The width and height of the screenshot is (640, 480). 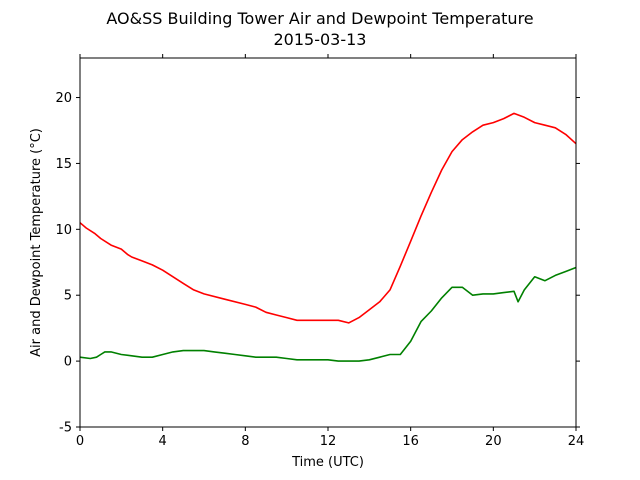 I want to click on y-tick-label: 0, so click(x=68, y=362).